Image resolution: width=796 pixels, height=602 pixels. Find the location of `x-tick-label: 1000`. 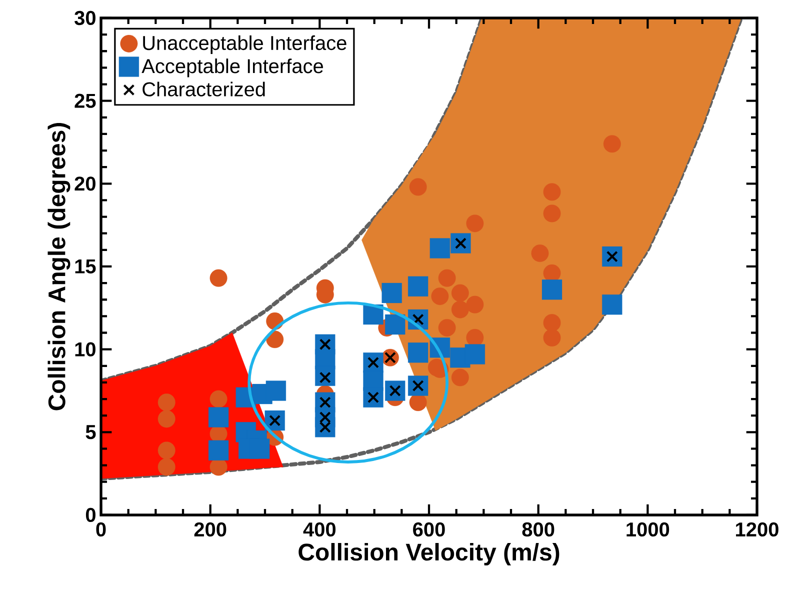

x-tick-label: 1000 is located at coordinates (648, 529).